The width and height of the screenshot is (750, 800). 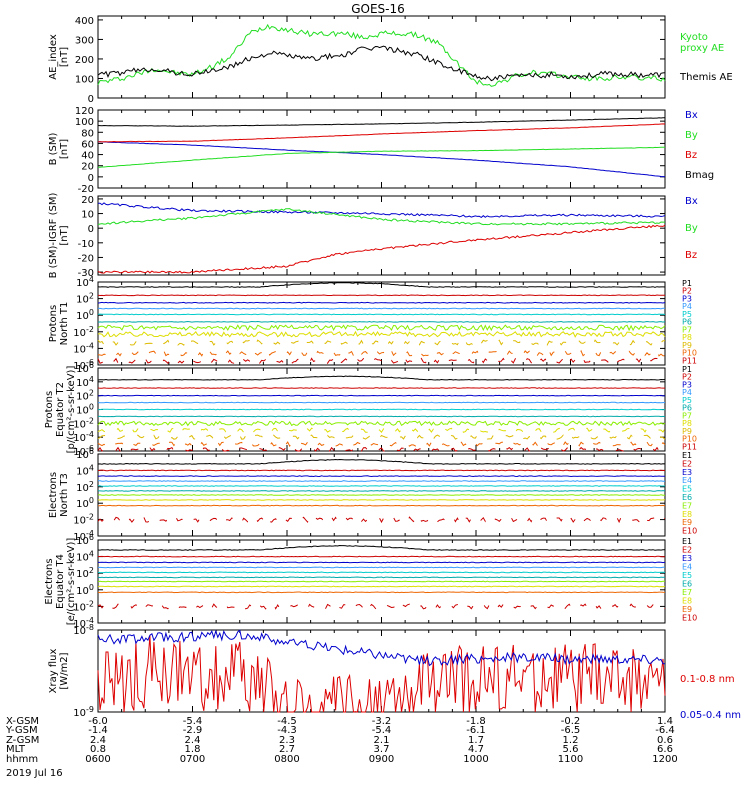 What do you see at coordinates (687, 283) in the screenshot?
I see `legend-p1: P1` at bounding box center [687, 283].